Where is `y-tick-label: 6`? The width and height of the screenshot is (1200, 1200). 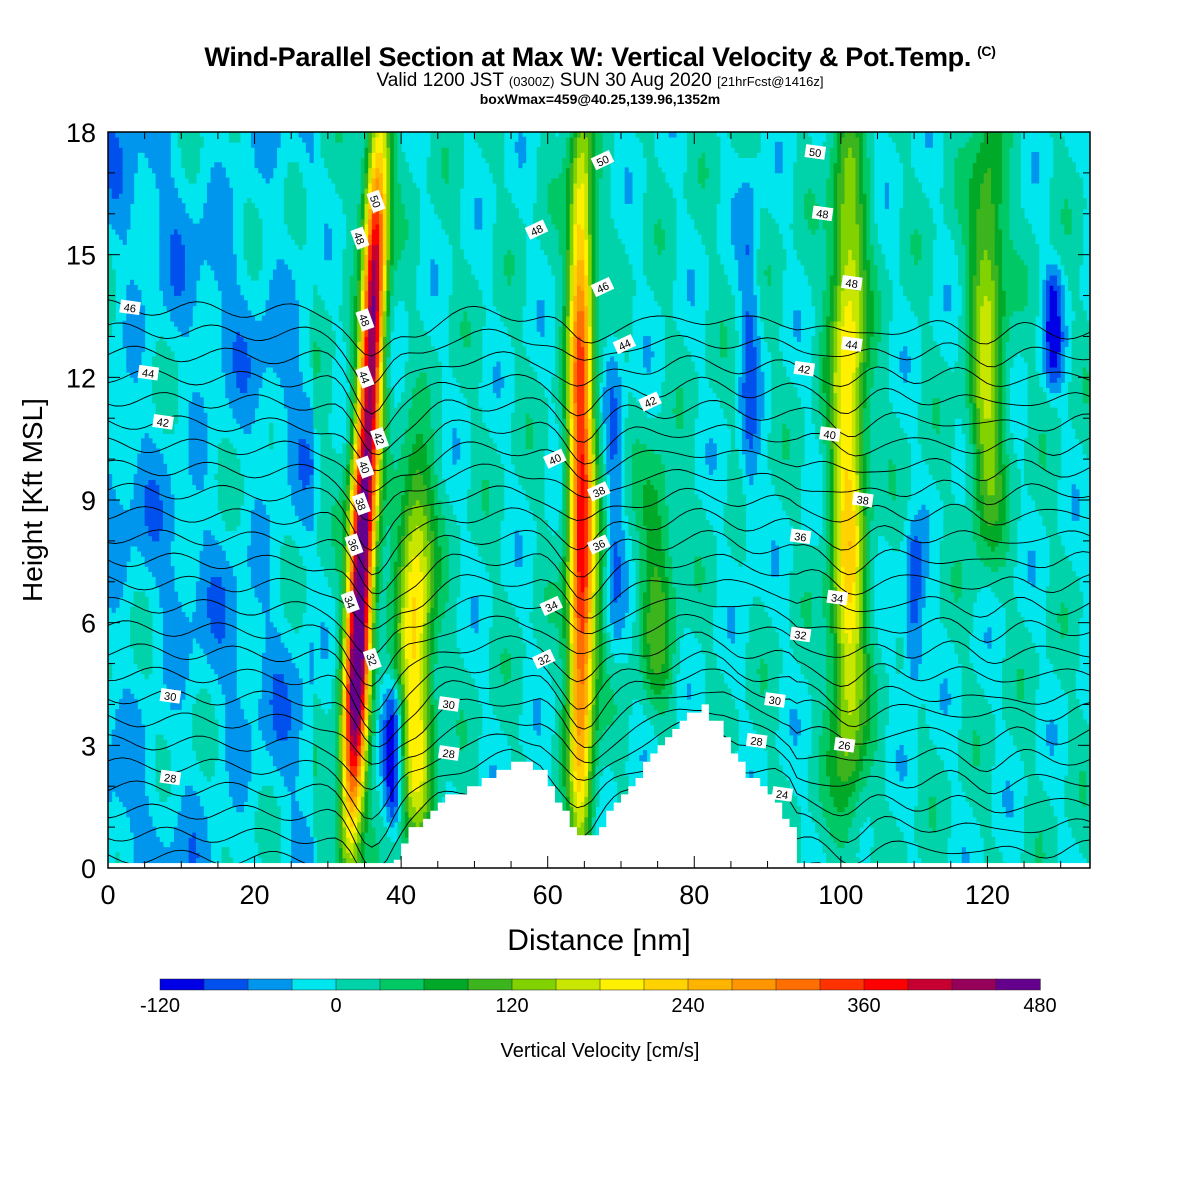
y-tick-label: 6 is located at coordinates (88, 624).